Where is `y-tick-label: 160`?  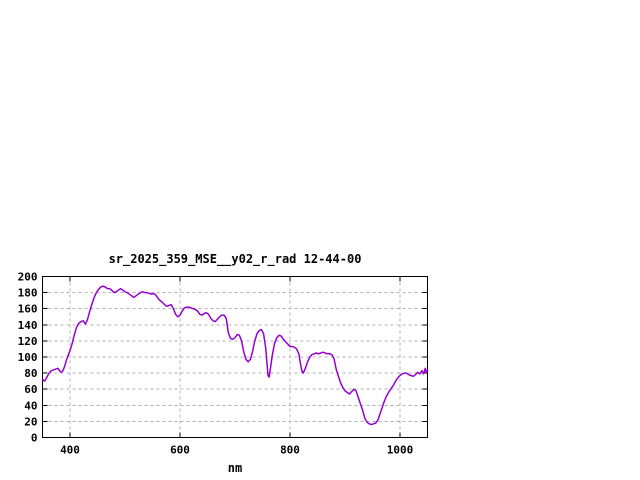
y-tick-label: 160 is located at coordinates (28, 309).